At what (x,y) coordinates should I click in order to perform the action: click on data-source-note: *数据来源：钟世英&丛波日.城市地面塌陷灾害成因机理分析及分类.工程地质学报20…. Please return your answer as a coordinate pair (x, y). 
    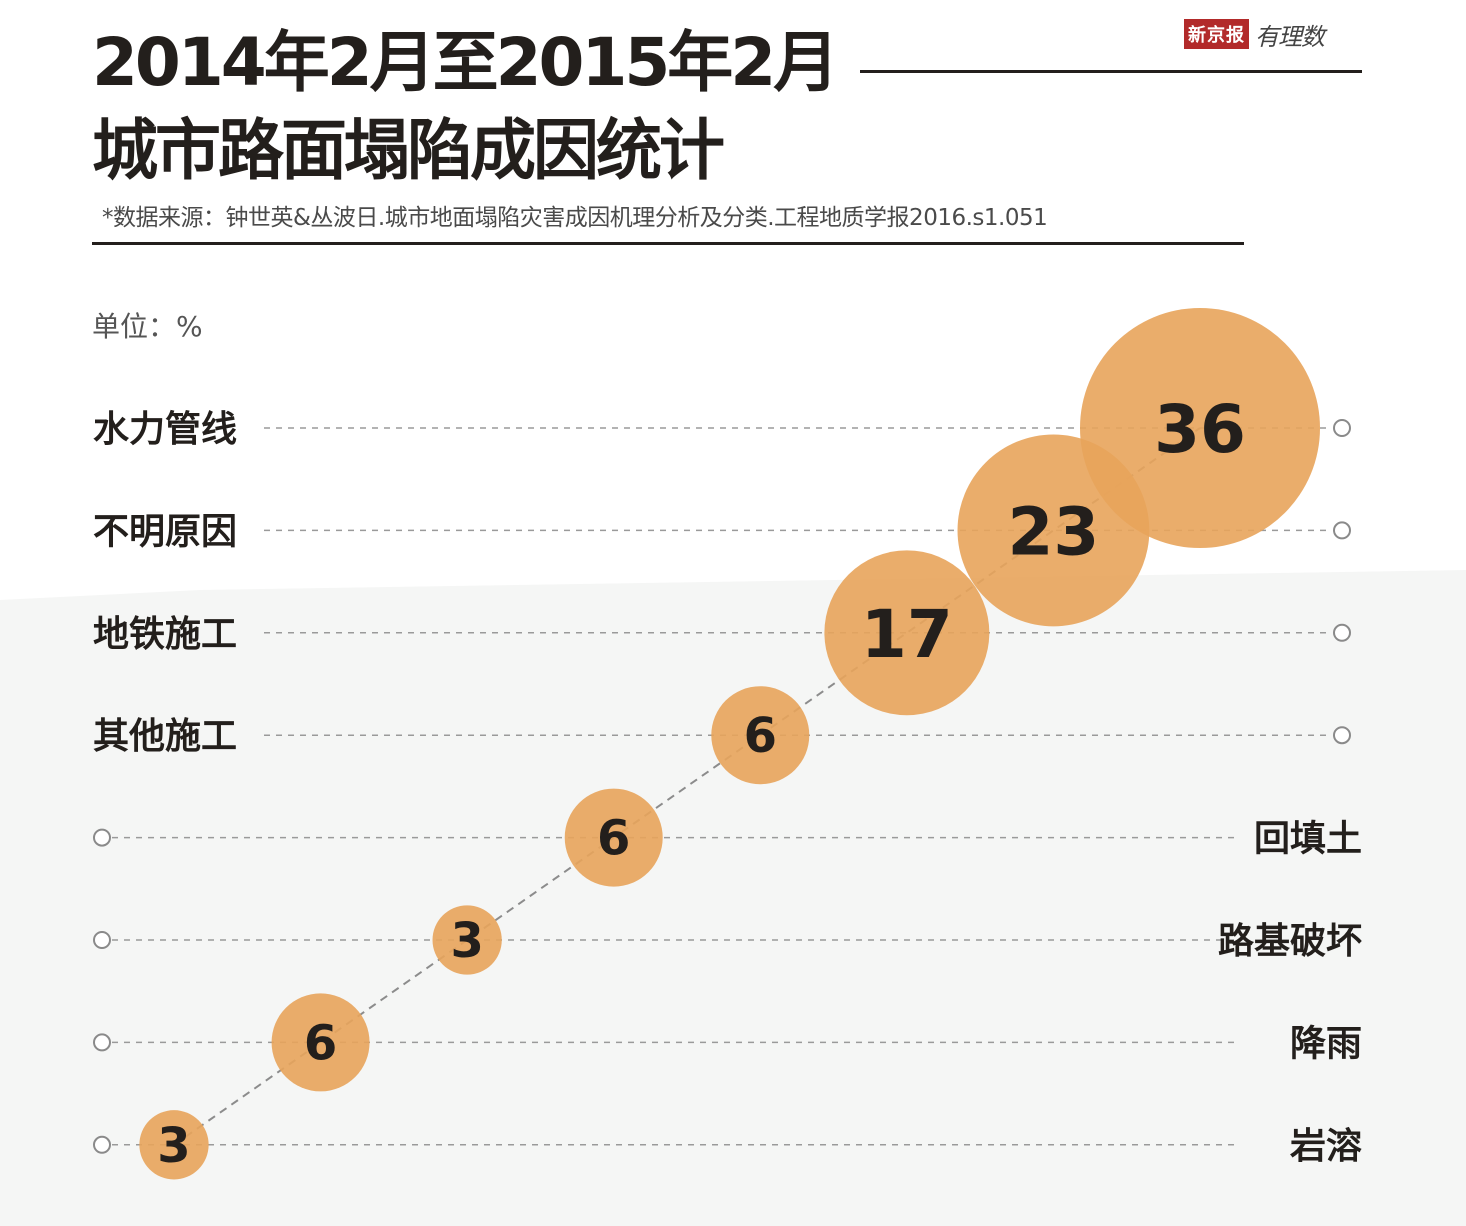
    Looking at the image, I should click on (575, 218).